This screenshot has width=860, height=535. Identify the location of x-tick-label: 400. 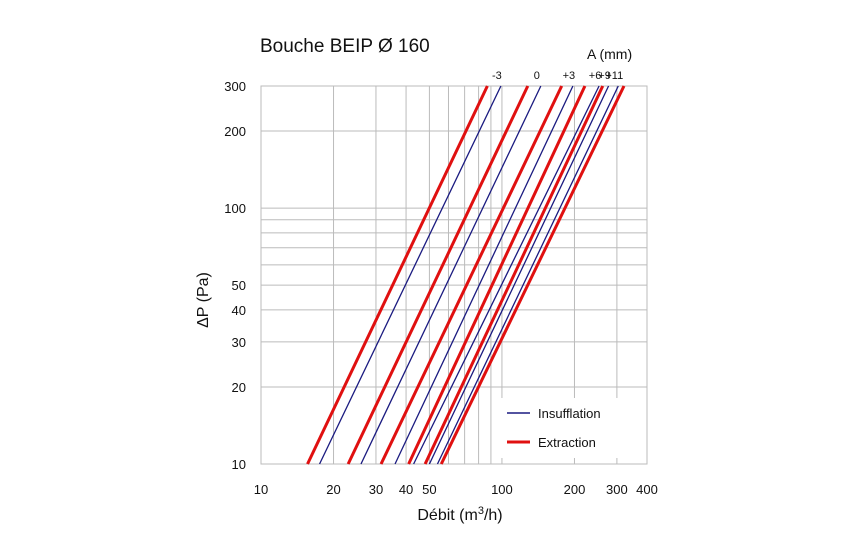
(647, 489).